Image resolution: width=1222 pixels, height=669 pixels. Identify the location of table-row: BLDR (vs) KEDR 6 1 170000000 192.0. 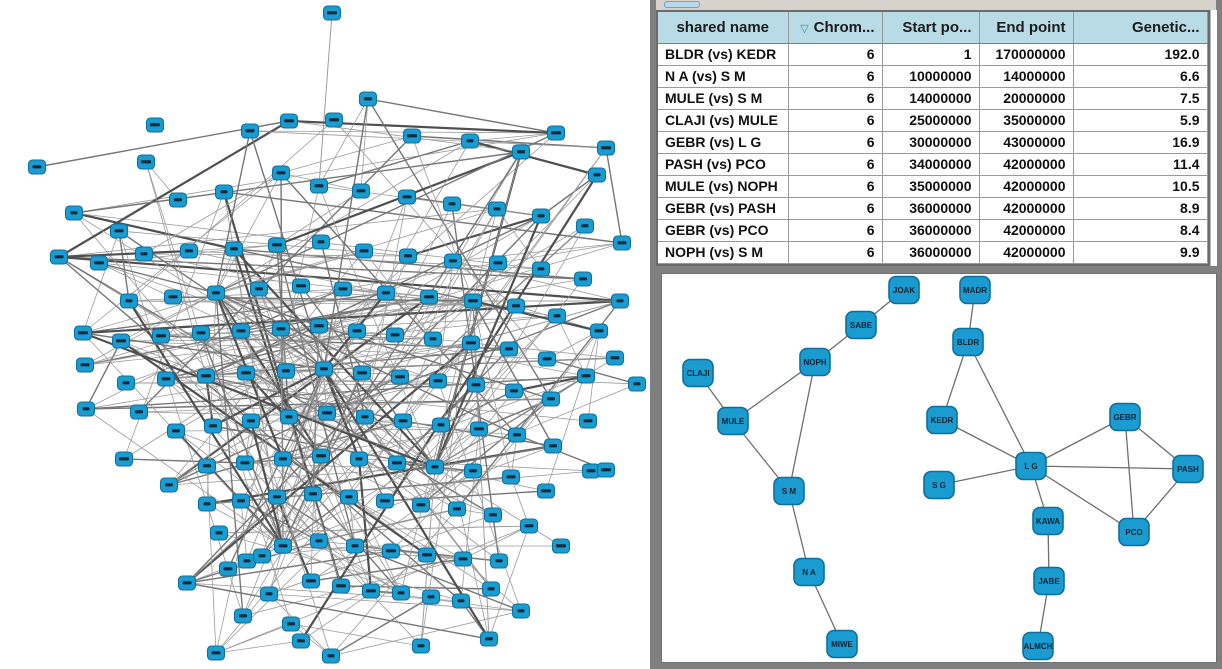
(933, 54).